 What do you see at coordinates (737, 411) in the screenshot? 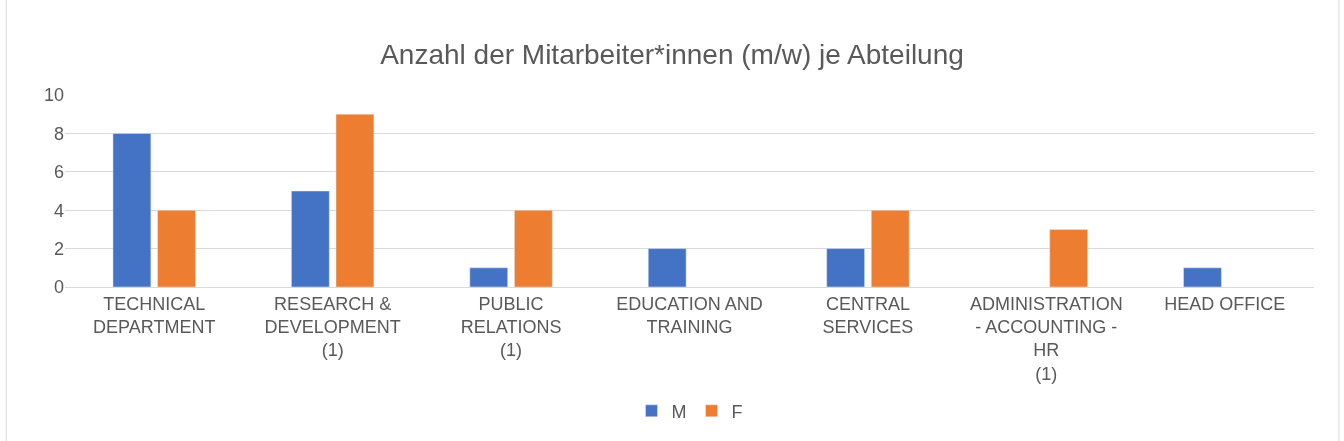
I see `legend-label: F` at bounding box center [737, 411].